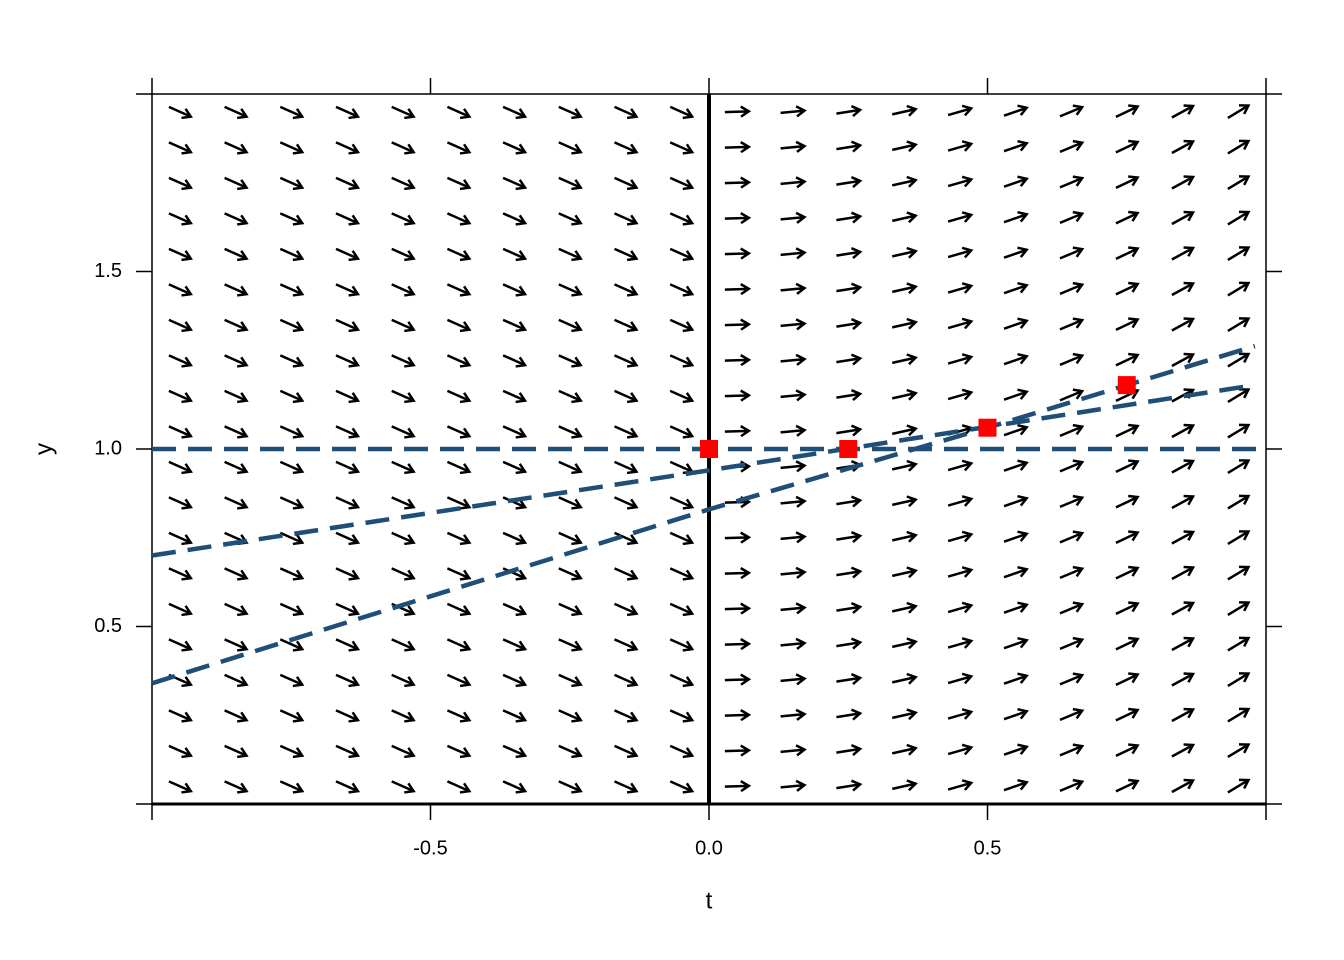 The height and width of the screenshot is (960, 1344). What do you see at coordinates (709, 848) in the screenshot?
I see `x-tick-label: 0.0` at bounding box center [709, 848].